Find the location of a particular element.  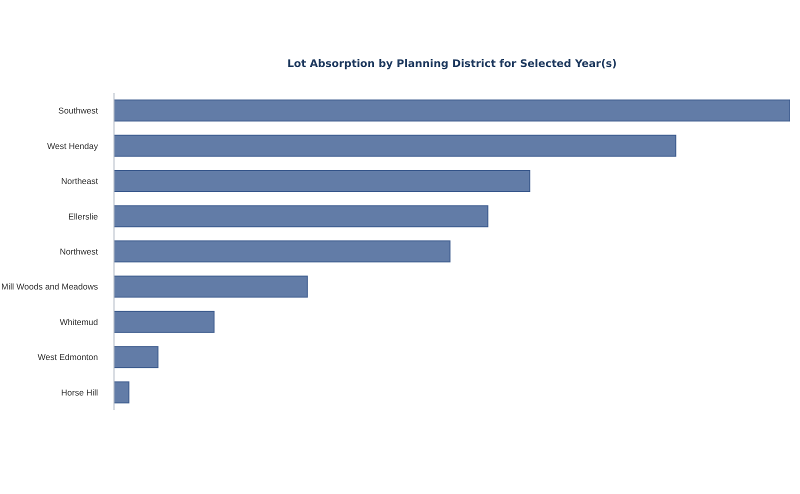

y-tick-label: Northwest is located at coordinates (79, 251).